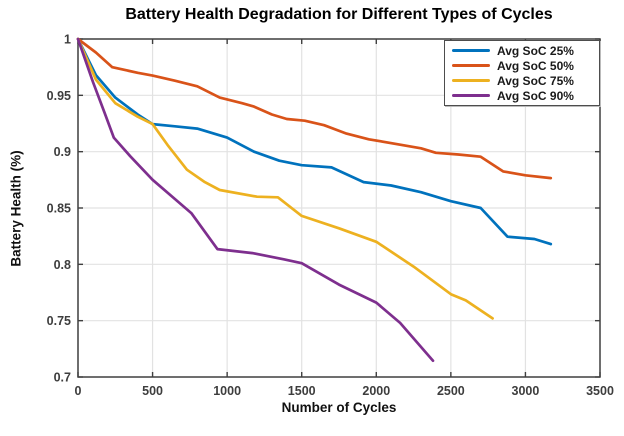 The image size is (624, 436). What do you see at coordinates (302, 391) in the screenshot?
I see `x-tick-label: 1500` at bounding box center [302, 391].